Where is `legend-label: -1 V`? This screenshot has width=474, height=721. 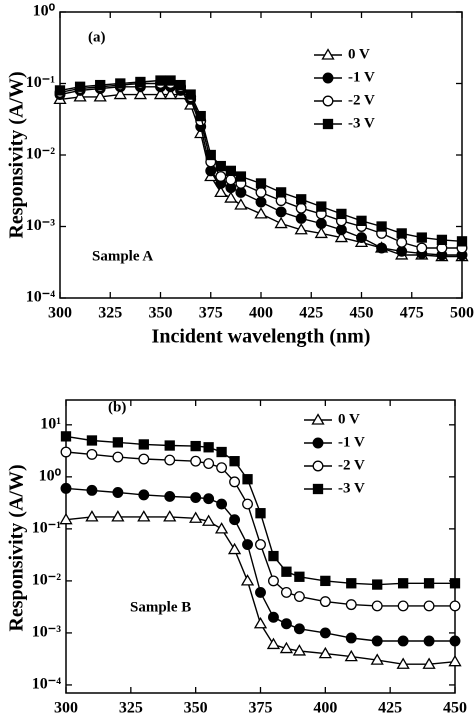
legend-label: -1 V is located at coordinates (351, 442).